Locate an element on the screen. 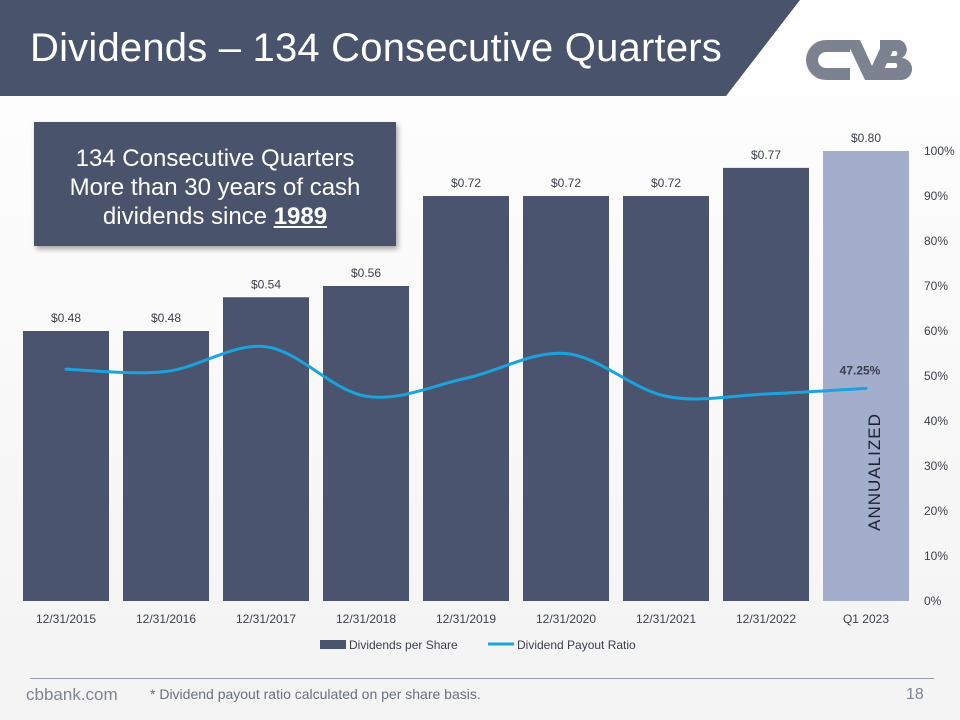  category-label-3: 12/31/2018 is located at coordinates (366, 619).